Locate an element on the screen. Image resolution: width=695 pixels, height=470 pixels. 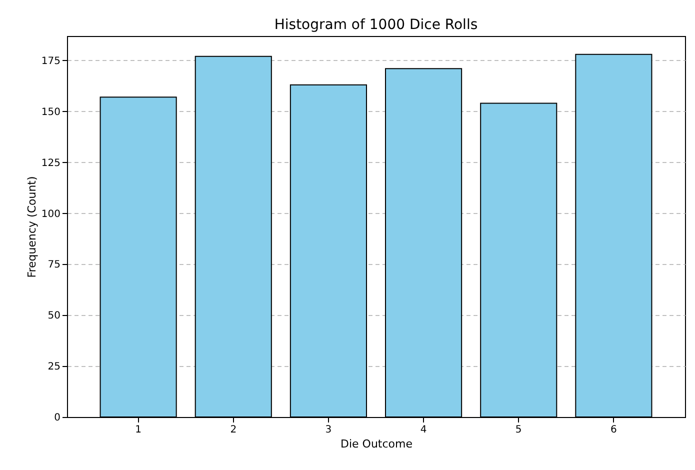
y-tick-label: 50 is located at coordinates (54, 316).